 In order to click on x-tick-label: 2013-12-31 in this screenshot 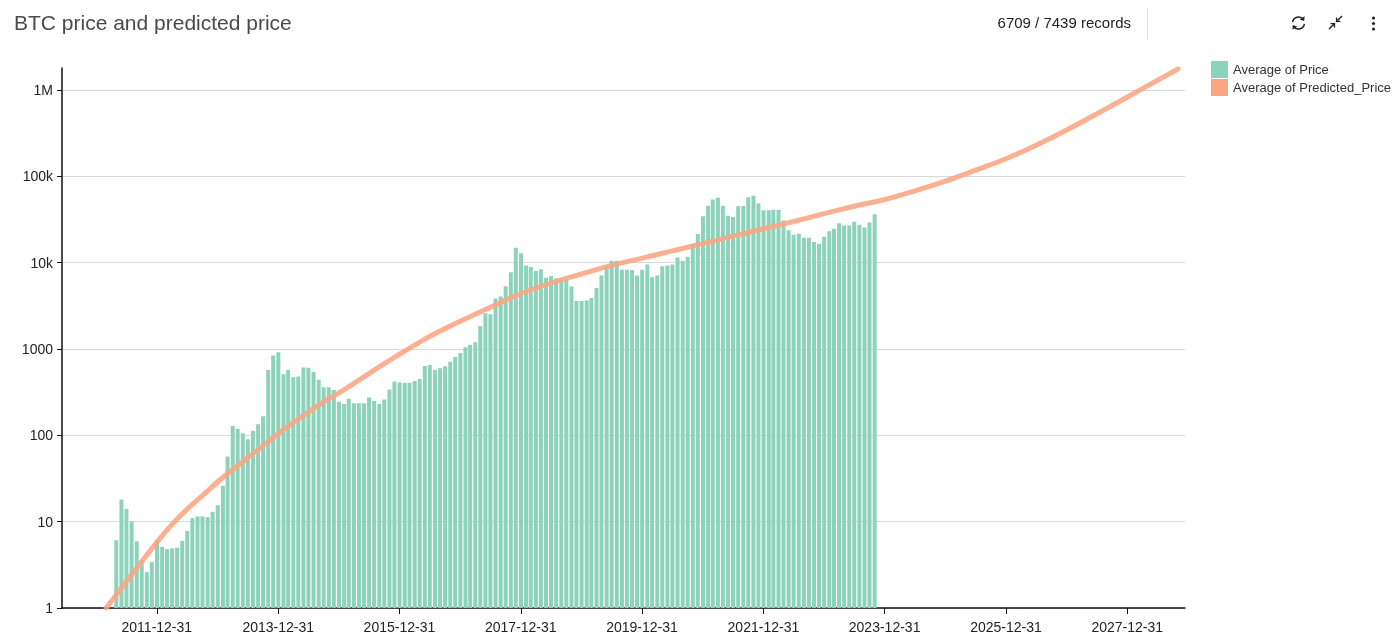, I will do `click(278, 627)`.